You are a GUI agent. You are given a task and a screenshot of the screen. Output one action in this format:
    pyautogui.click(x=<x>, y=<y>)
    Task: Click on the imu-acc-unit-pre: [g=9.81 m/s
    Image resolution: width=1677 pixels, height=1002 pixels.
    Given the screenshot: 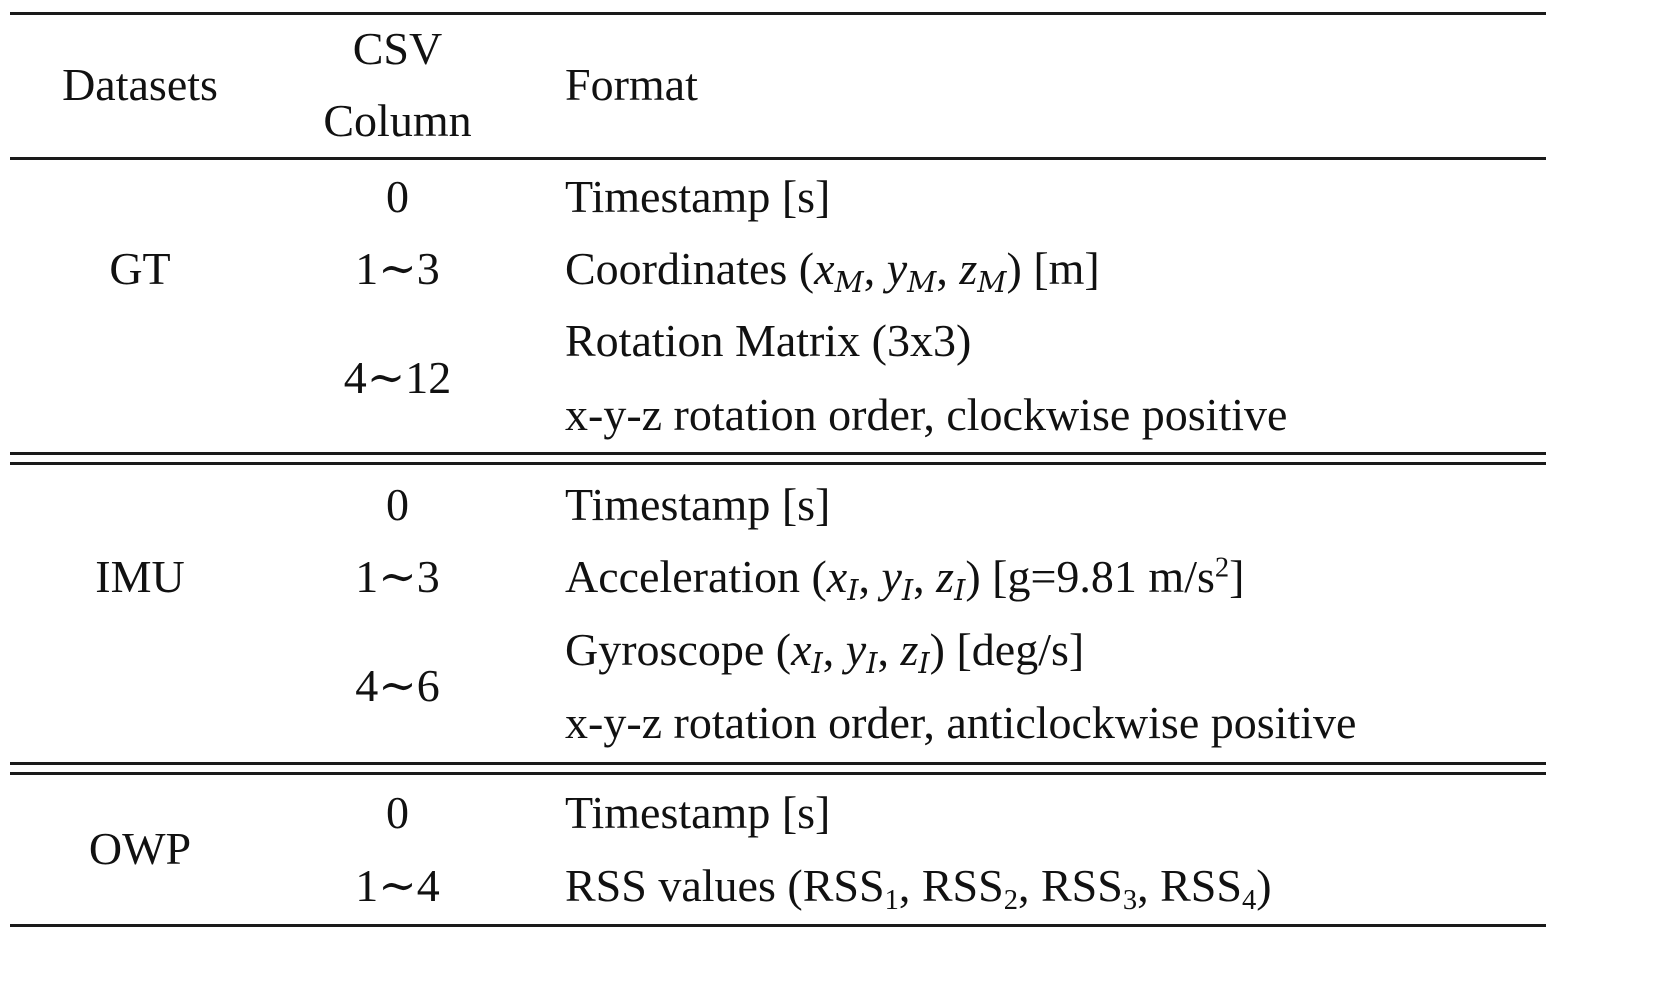 What is the action you would take?
    pyautogui.click(x=1103, y=576)
    